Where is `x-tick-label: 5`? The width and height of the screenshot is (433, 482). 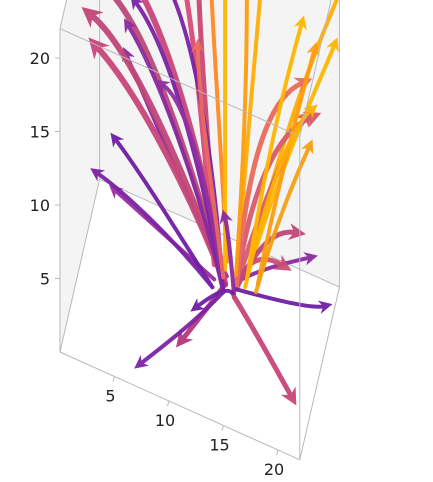
x-tick-label: 5 is located at coordinates (110, 396).